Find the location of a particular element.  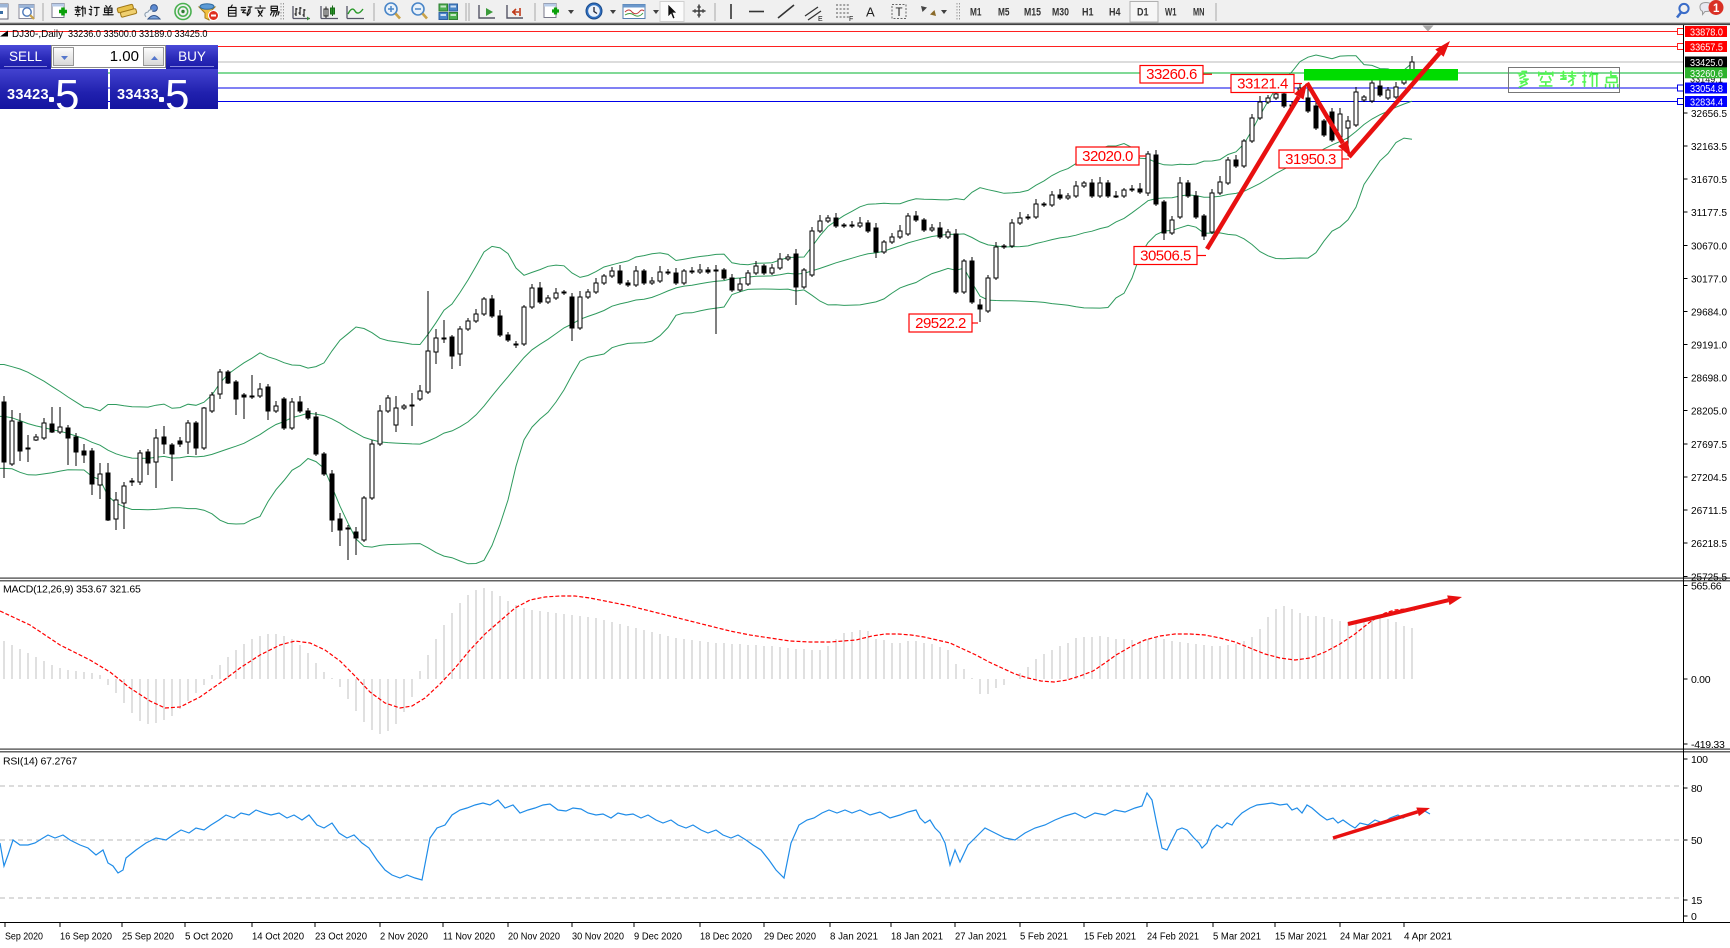

svg-text: 30506.5 is located at coordinates (1165, 256).